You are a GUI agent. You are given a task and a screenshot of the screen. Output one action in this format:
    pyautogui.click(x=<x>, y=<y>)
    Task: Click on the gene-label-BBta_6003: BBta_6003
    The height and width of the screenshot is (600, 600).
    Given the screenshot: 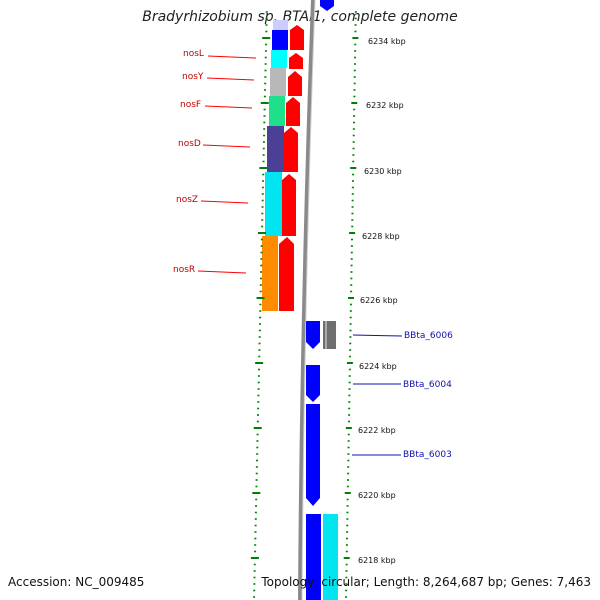 What is the action you would take?
    pyautogui.click(x=427, y=455)
    